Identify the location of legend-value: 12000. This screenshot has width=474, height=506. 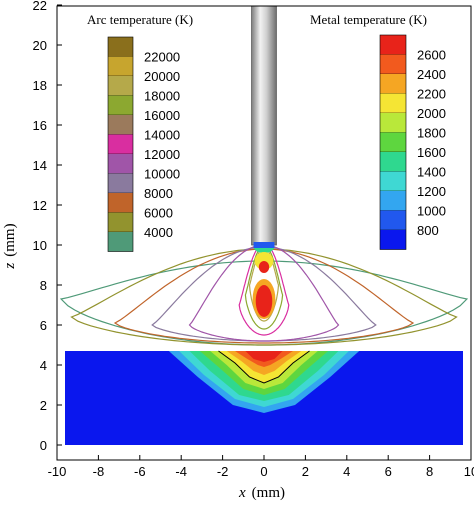
(162, 154).